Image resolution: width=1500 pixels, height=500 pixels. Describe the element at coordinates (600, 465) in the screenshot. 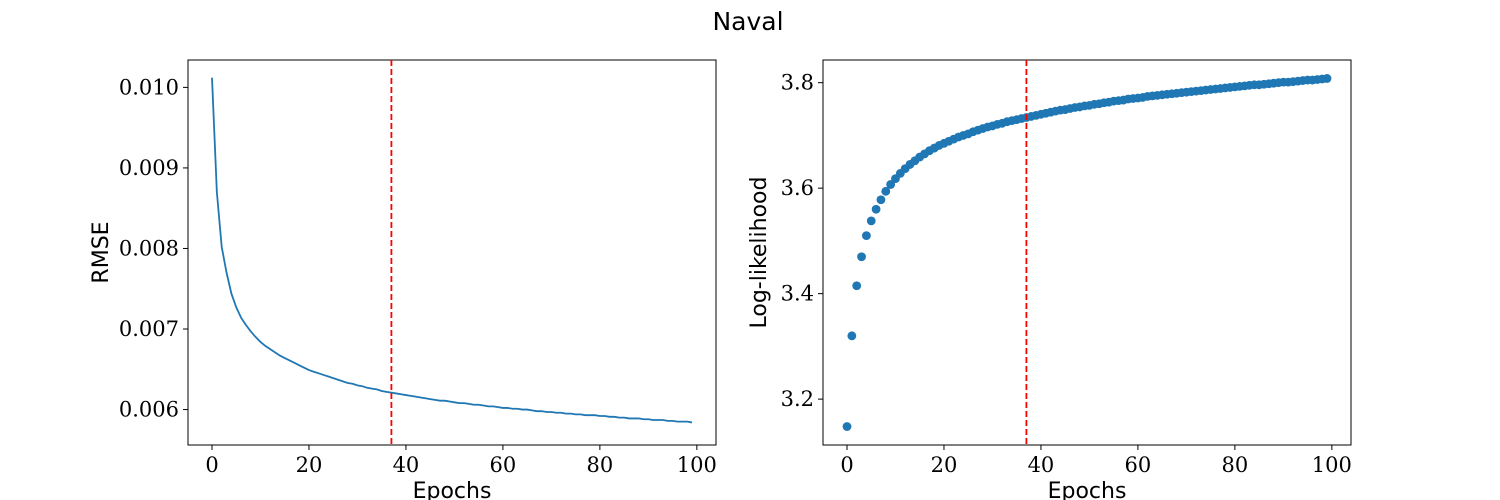

I see `rmse-xtick-label: 80` at that location.